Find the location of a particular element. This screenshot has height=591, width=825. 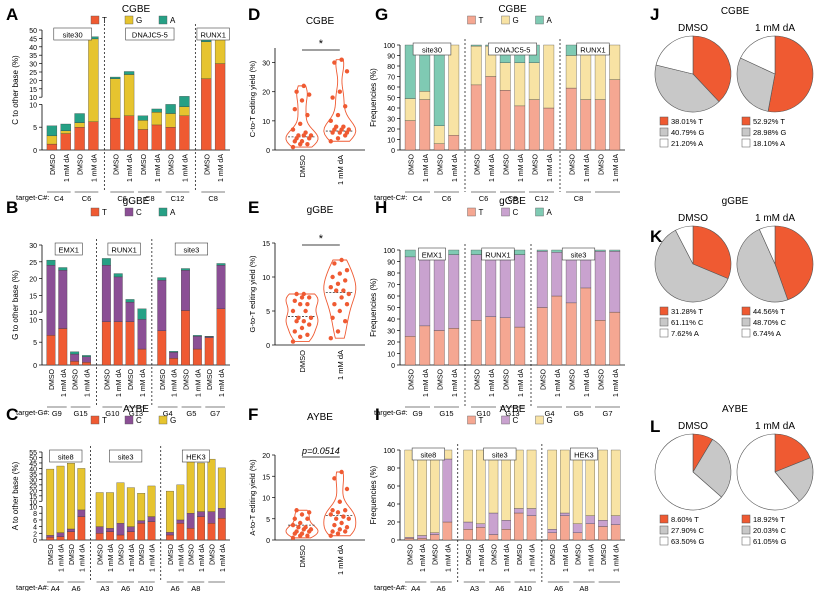

pie-legend-label: 21.20% A is located at coordinates (687, 143).